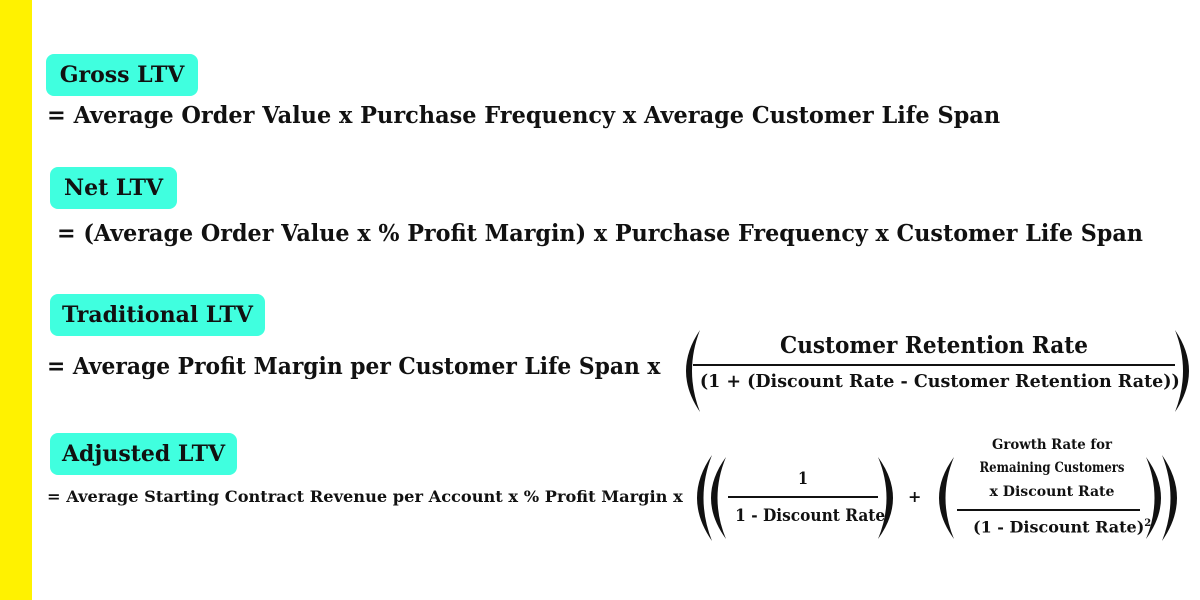 The image size is (1200, 600). I want to click on frac2-denominator-wrap: (1 - Discount Rate)2, so click(1062, 527).